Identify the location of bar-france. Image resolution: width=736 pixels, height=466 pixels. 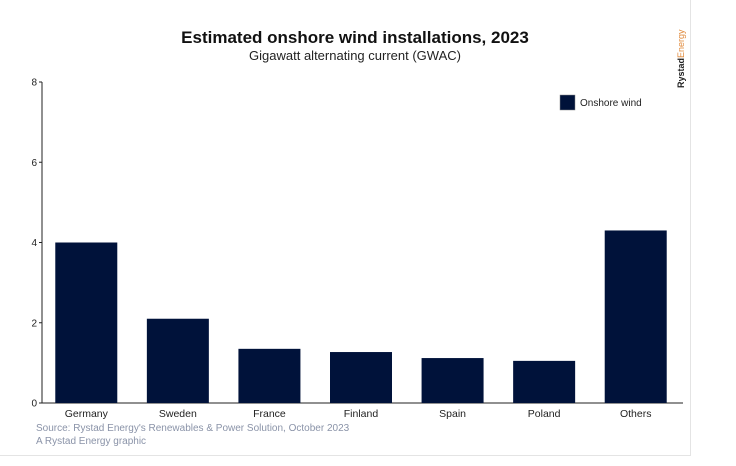
(269, 375).